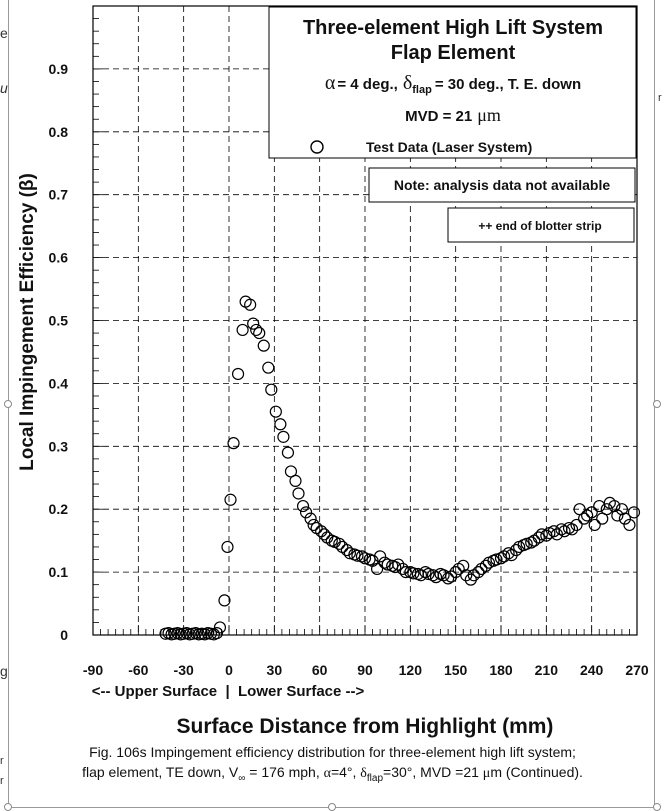 The image size is (665, 811). I want to click on chart-title-line-2: Flap Element, so click(453, 53).